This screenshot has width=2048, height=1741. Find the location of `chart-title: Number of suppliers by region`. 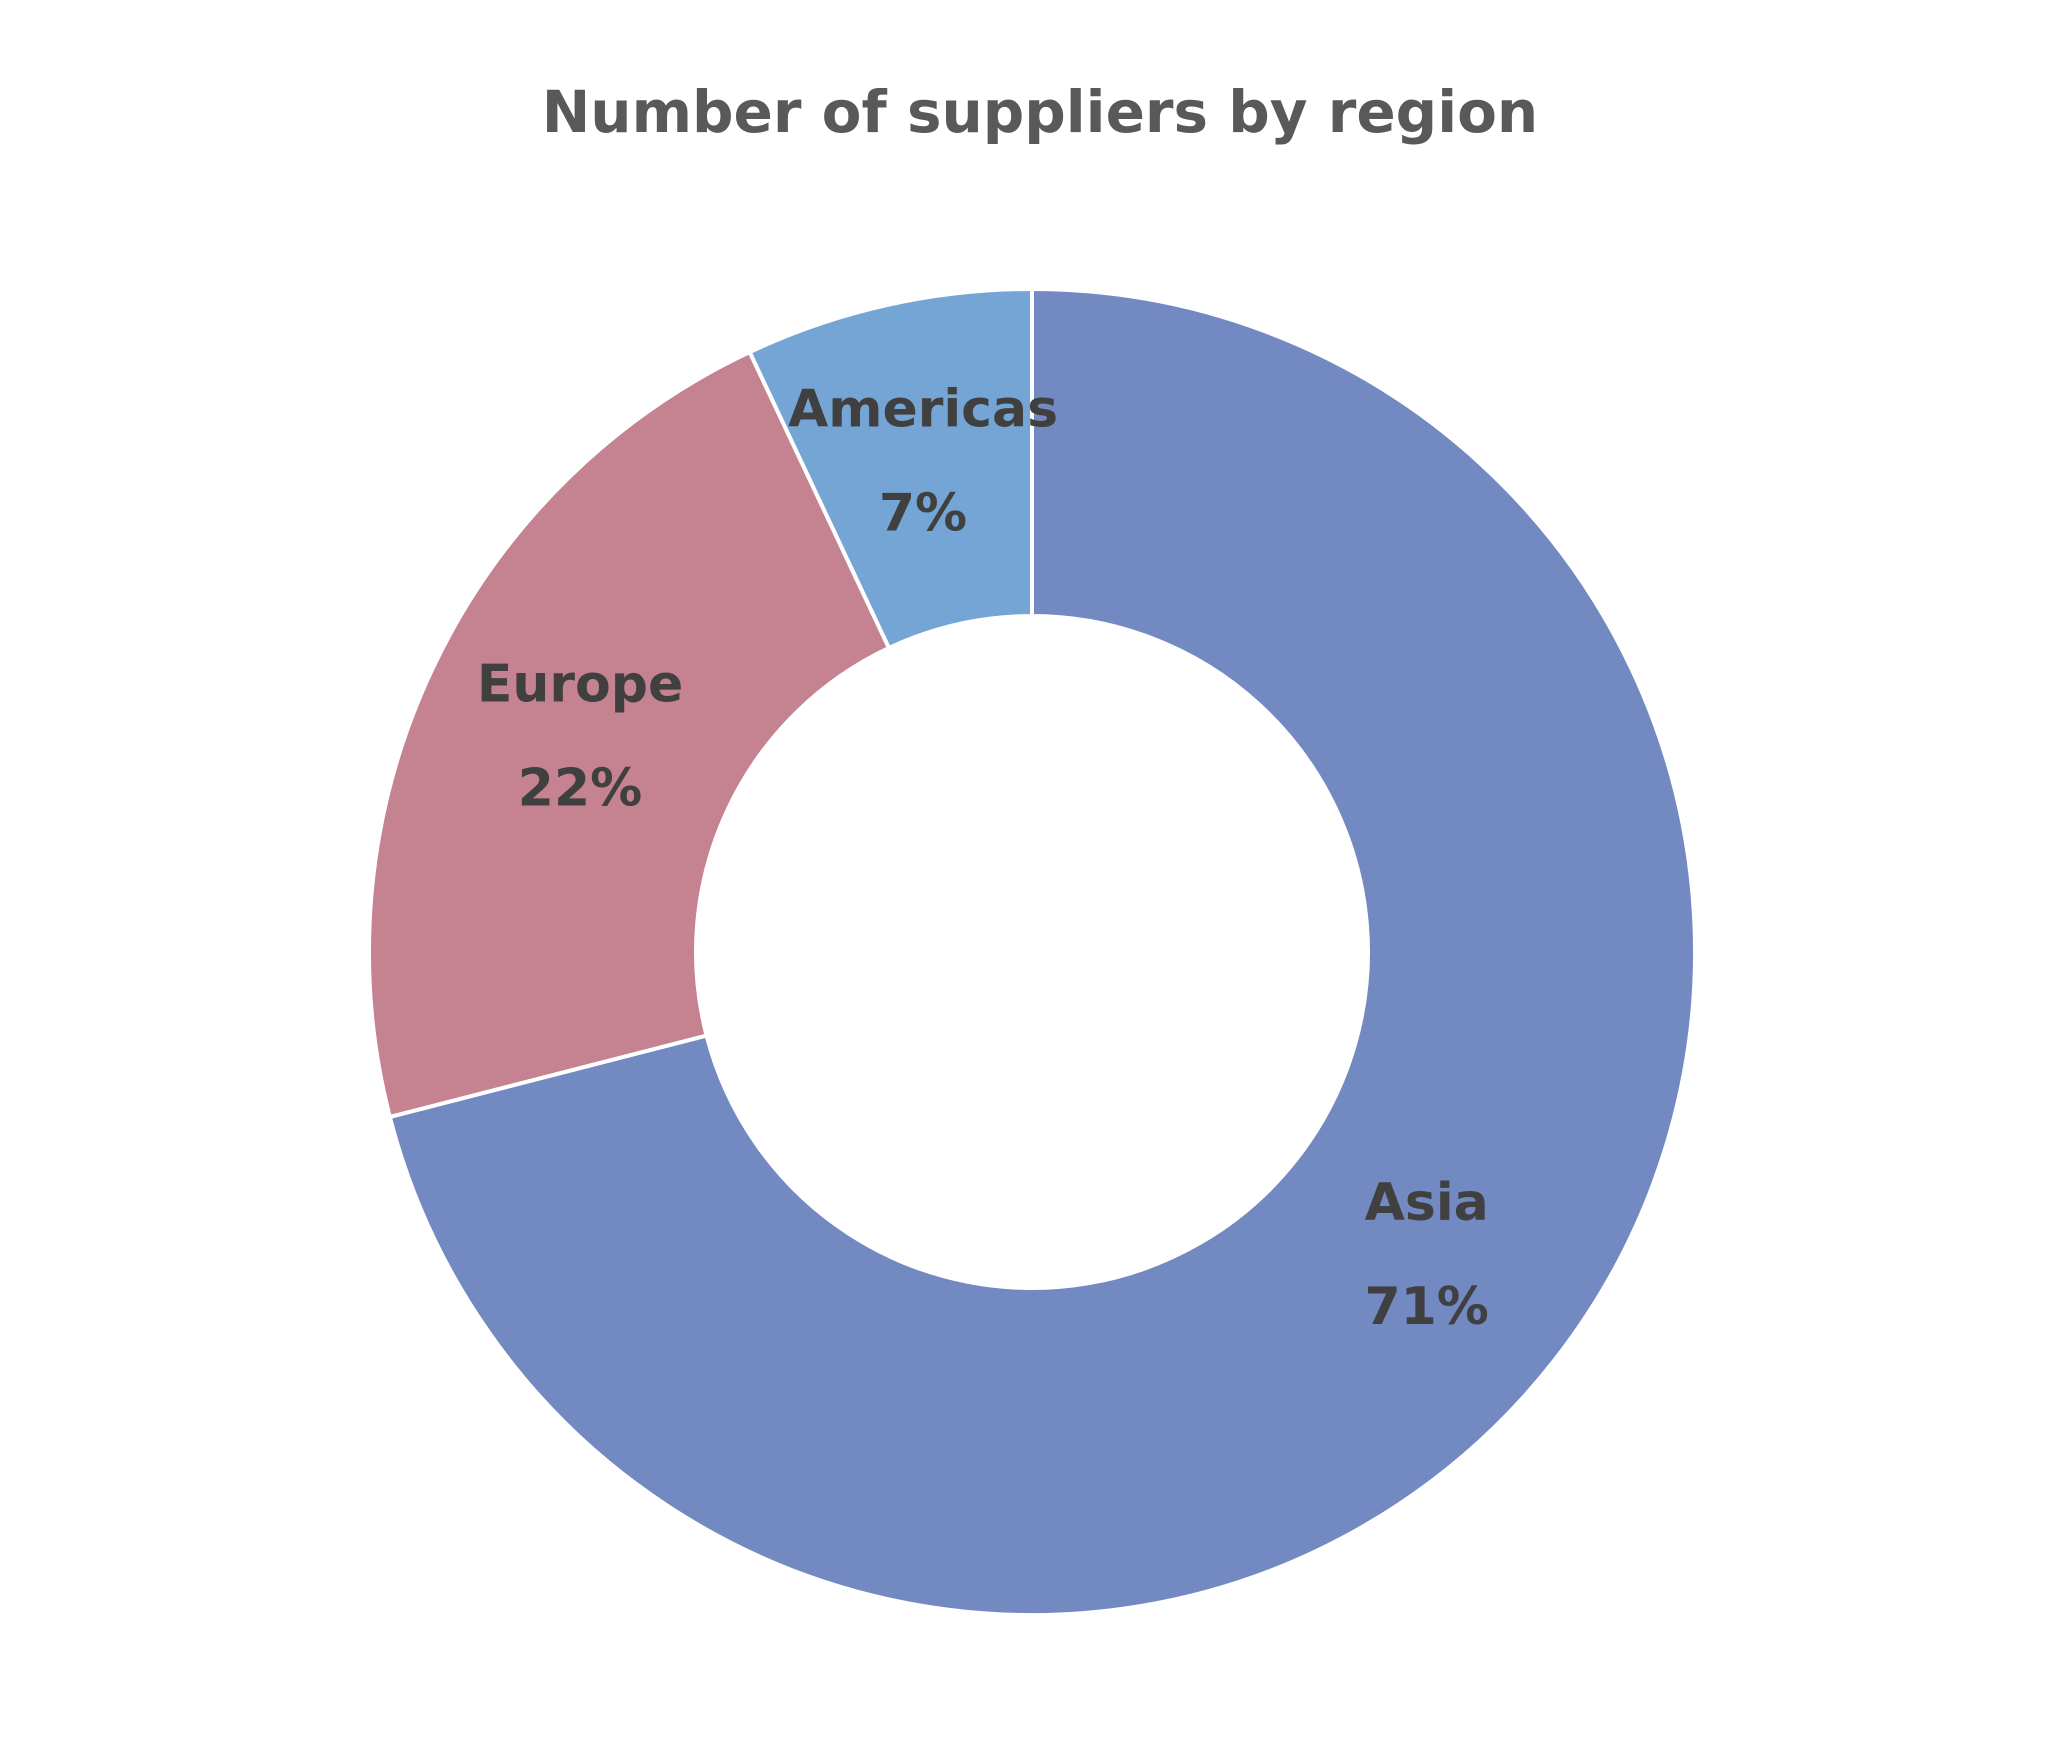

chart-title: Number of suppliers by region is located at coordinates (1040, 112).